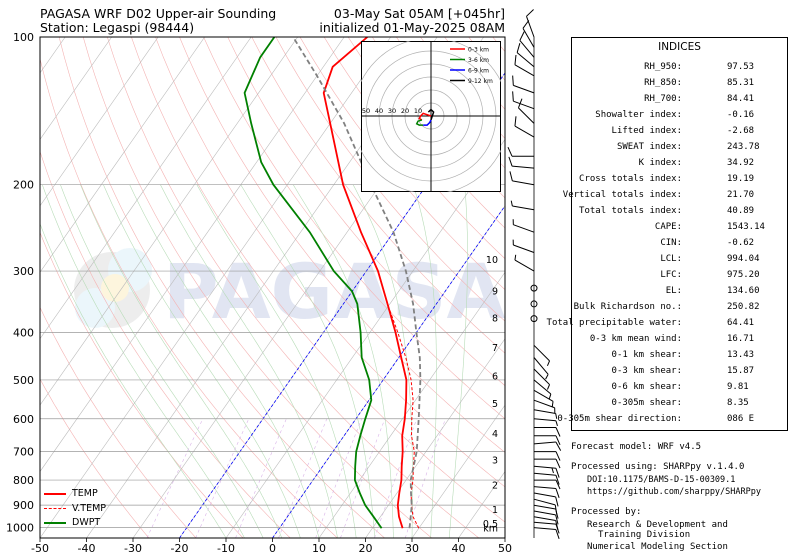 The width and height of the screenshot is (802, 560). What do you see at coordinates (679, 358) in the screenshot?
I see `index-row: 0-1 km shear: 13.43` at bounding box center [679, 358].